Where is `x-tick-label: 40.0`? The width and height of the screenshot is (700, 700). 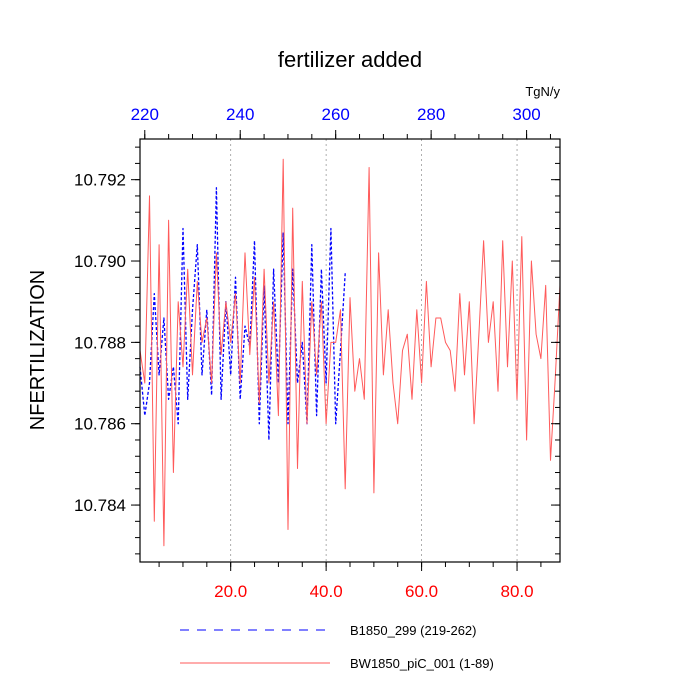 x-tick-label: 40.0 is located at coordinates (326, 591).